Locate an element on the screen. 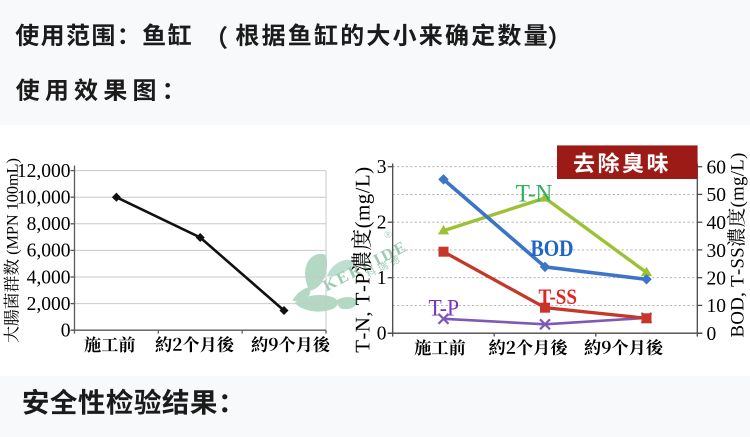 The height and width of the screenshot is (437, 750). svg-text: 60 is located at coordinates (717, 168).